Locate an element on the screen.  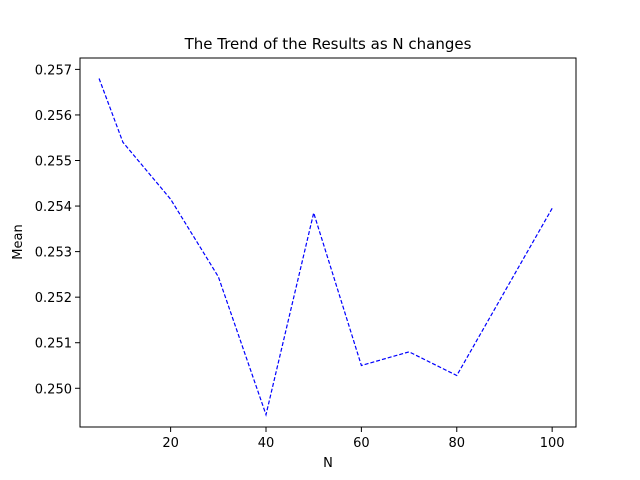
y-axis-label: Mean is located at coordinates (18, 241).